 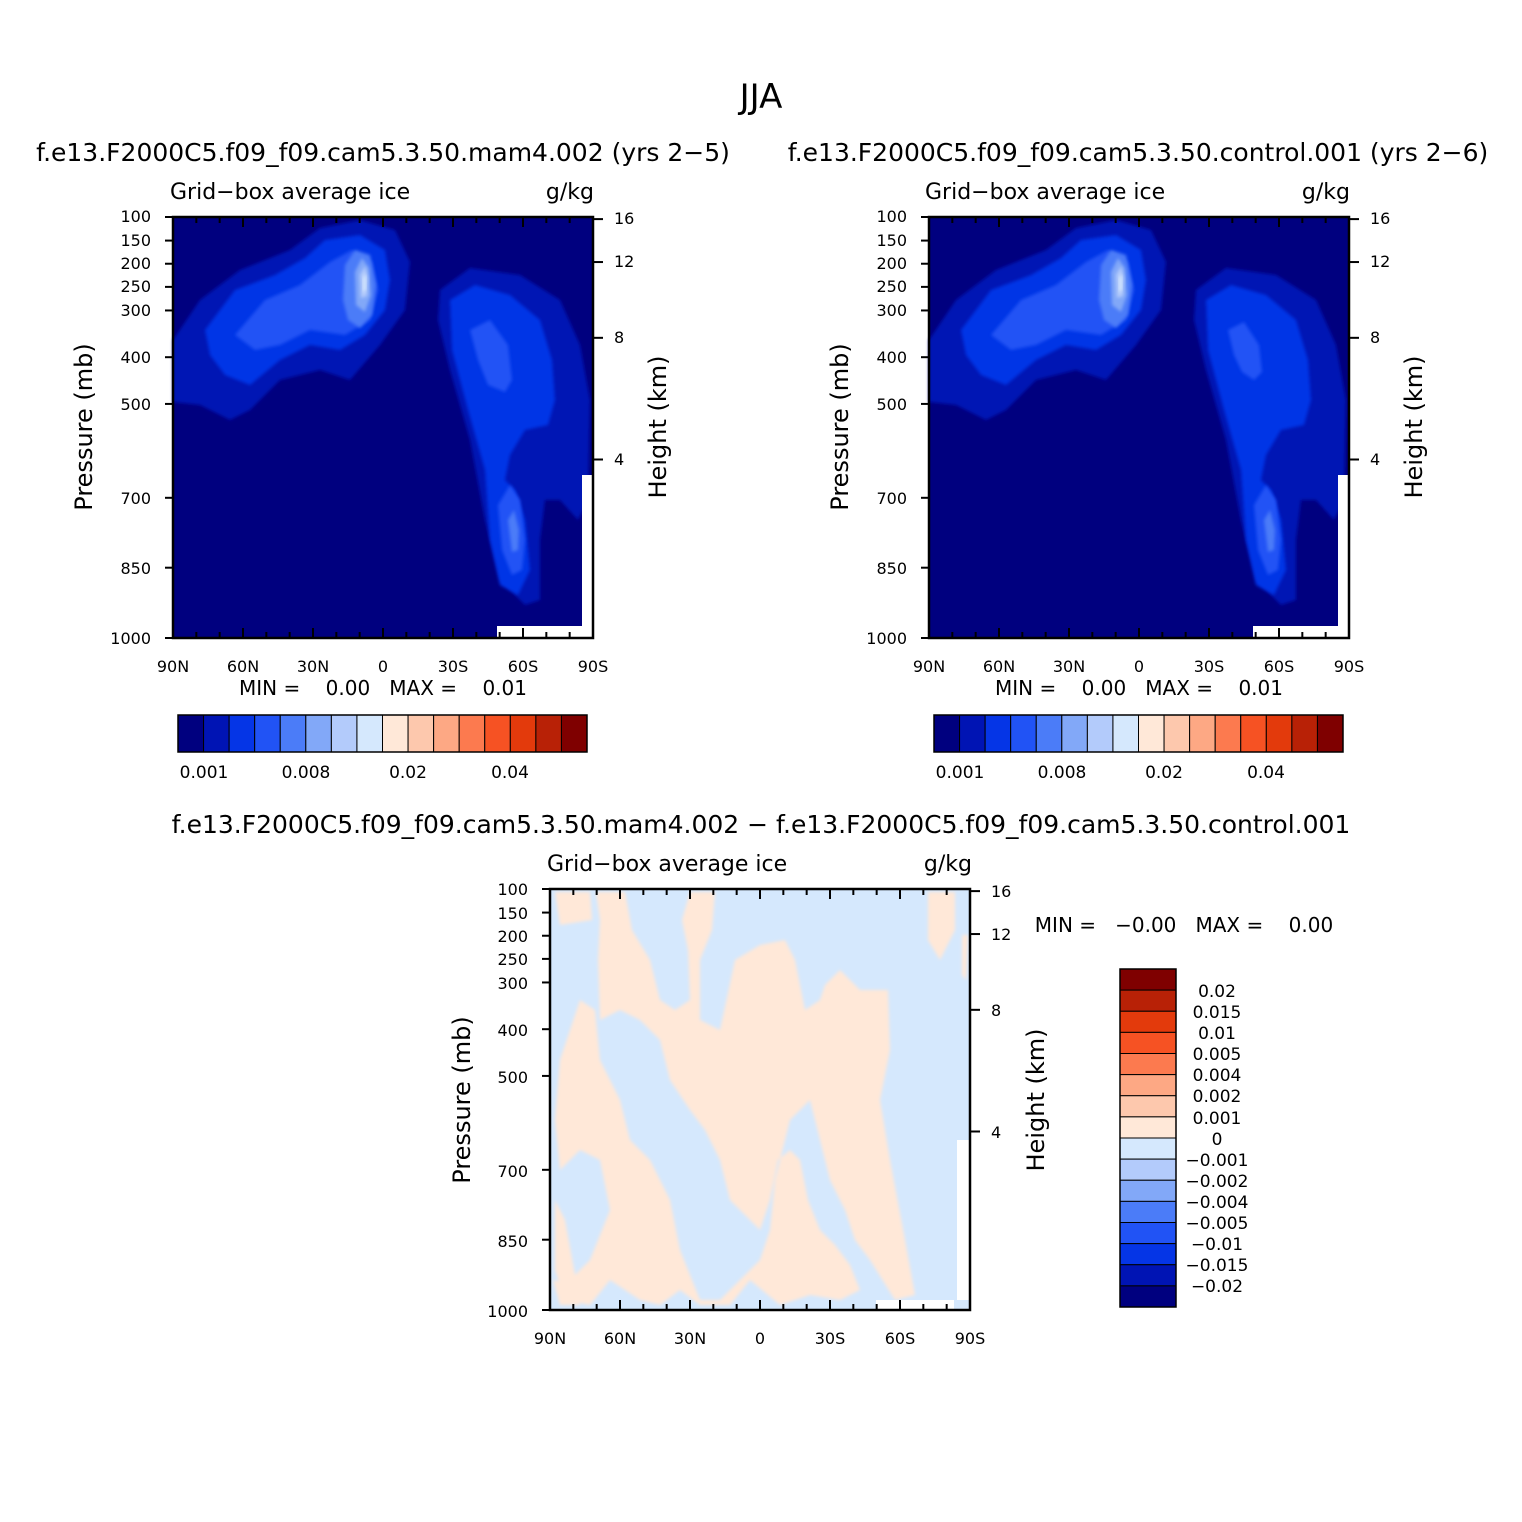 I want to click on panel-difference-units: g/kg, so click(x=948, y=864).